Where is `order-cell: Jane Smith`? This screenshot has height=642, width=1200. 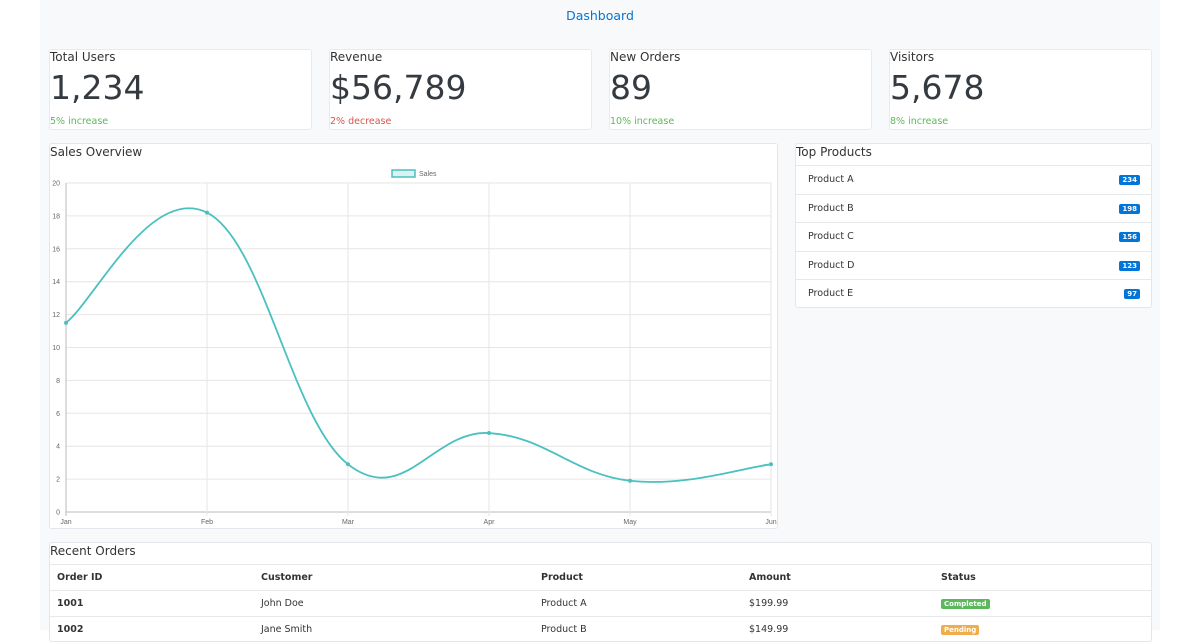 order-cell: Jane Smith is located at coordinates (394, 629).